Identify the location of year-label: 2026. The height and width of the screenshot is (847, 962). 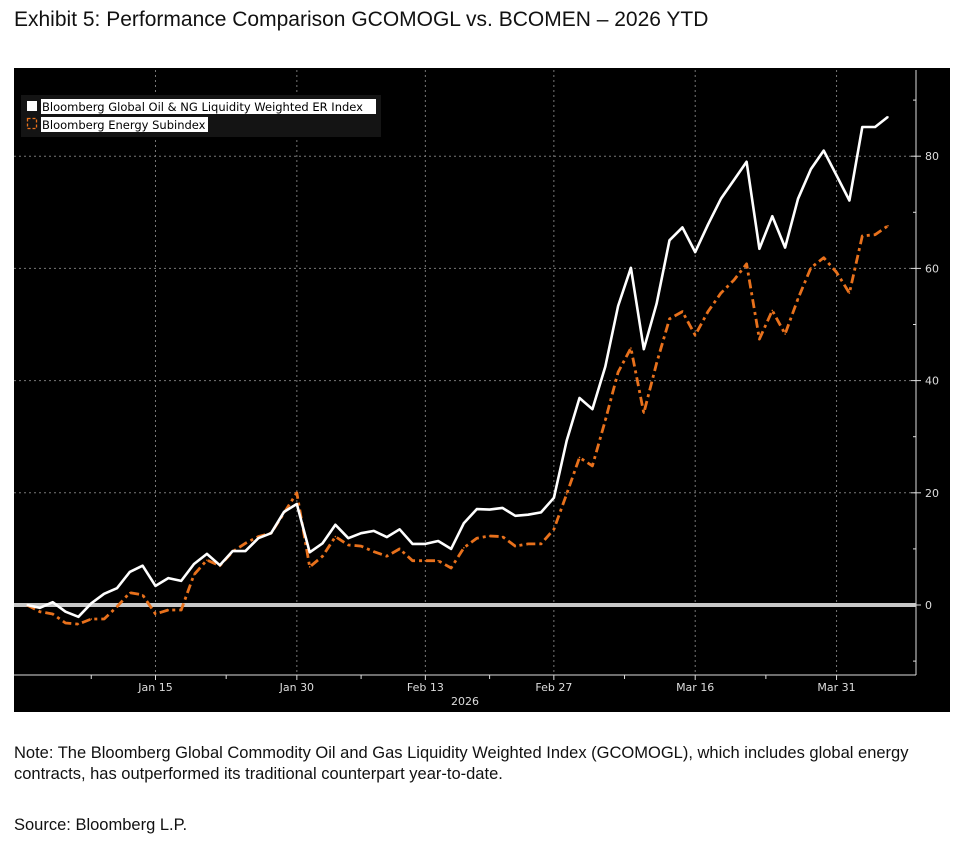
(465, 701).